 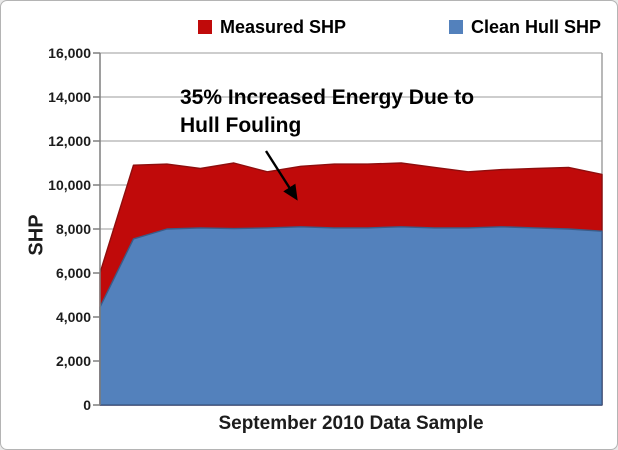 I want to click on measured-shp-swatch-icon, so click(x=205, y=27).